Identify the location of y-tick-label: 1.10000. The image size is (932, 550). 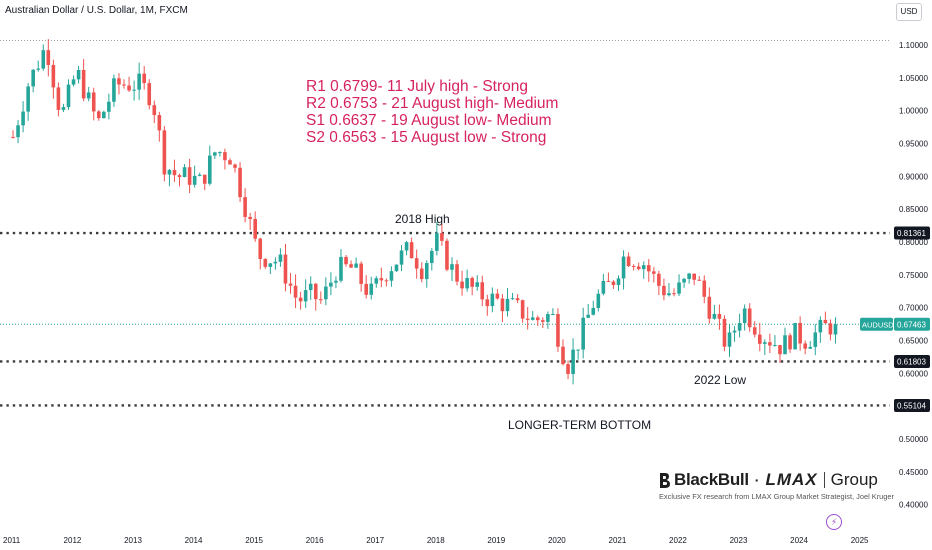
(913, 45).